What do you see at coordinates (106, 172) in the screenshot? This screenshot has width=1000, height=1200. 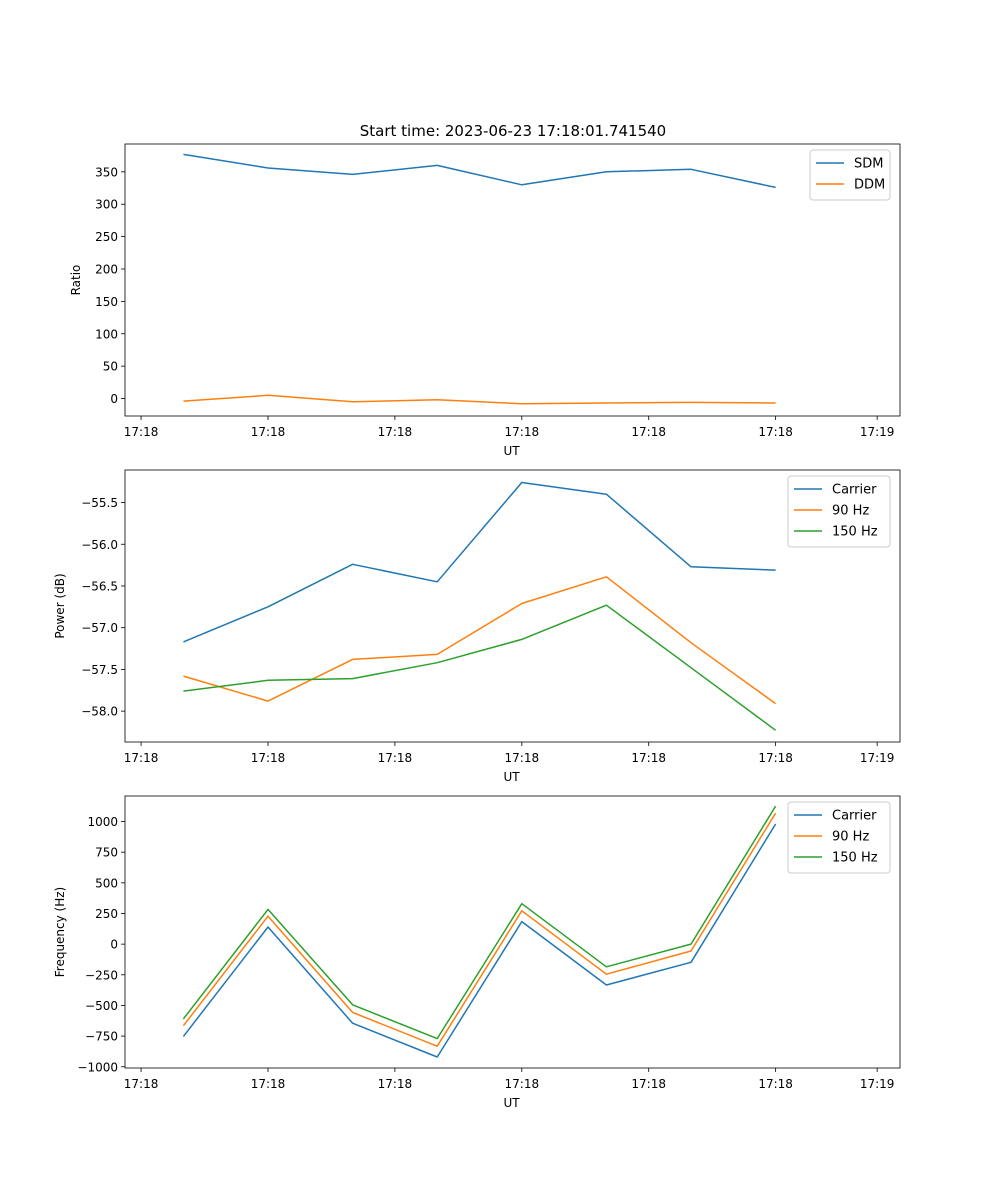 I see `y-tick-label: 350` at bounding box center [106, 172].